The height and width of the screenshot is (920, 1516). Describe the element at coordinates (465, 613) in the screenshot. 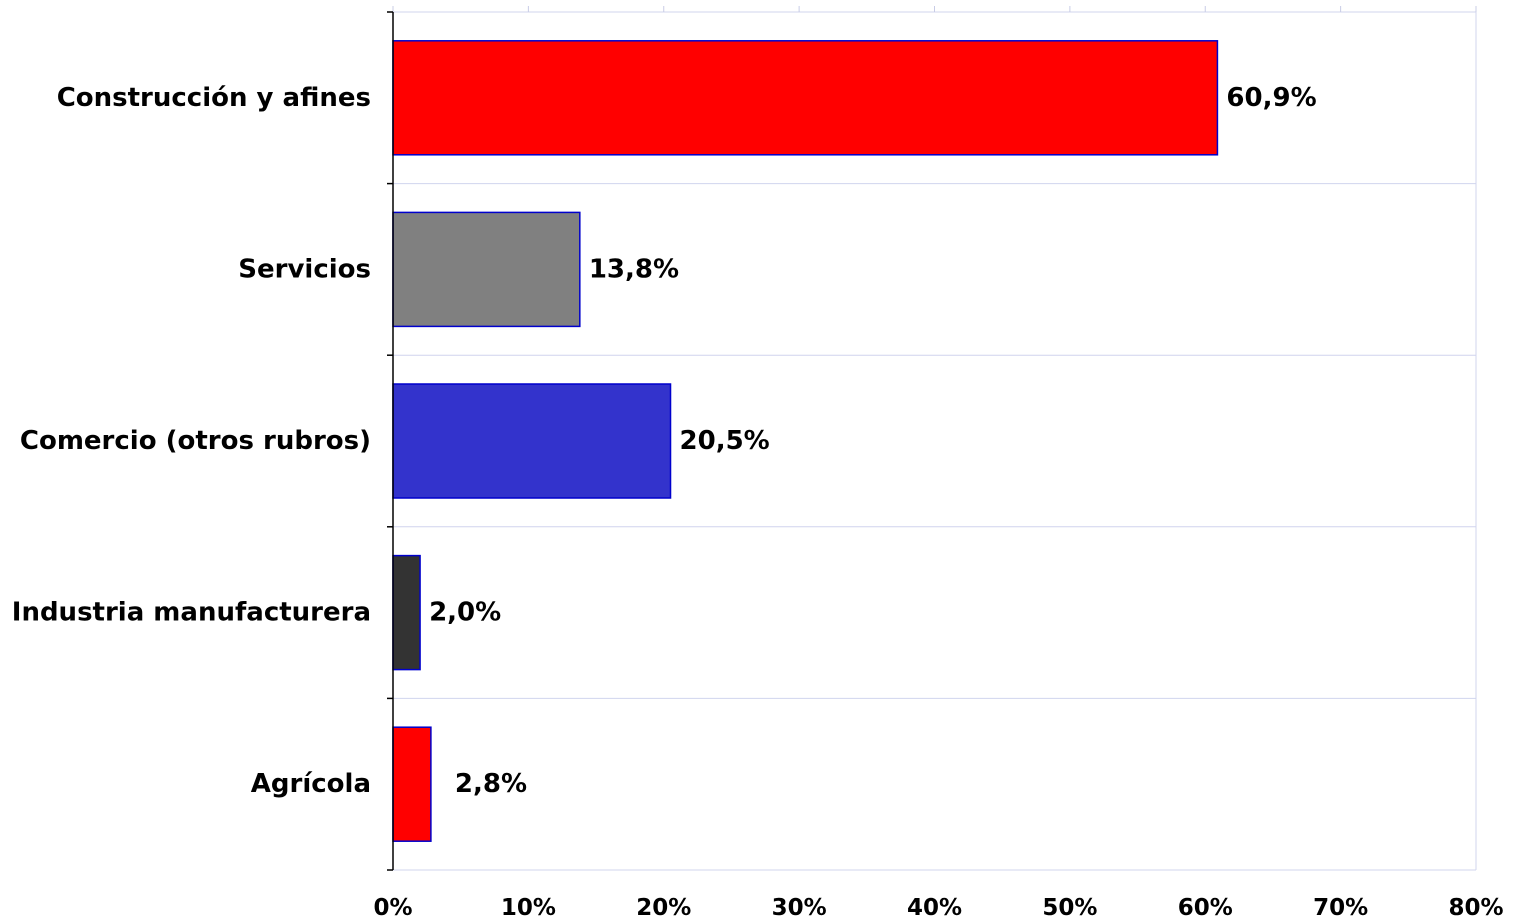

I see `data-label: 2,0%` at that location.